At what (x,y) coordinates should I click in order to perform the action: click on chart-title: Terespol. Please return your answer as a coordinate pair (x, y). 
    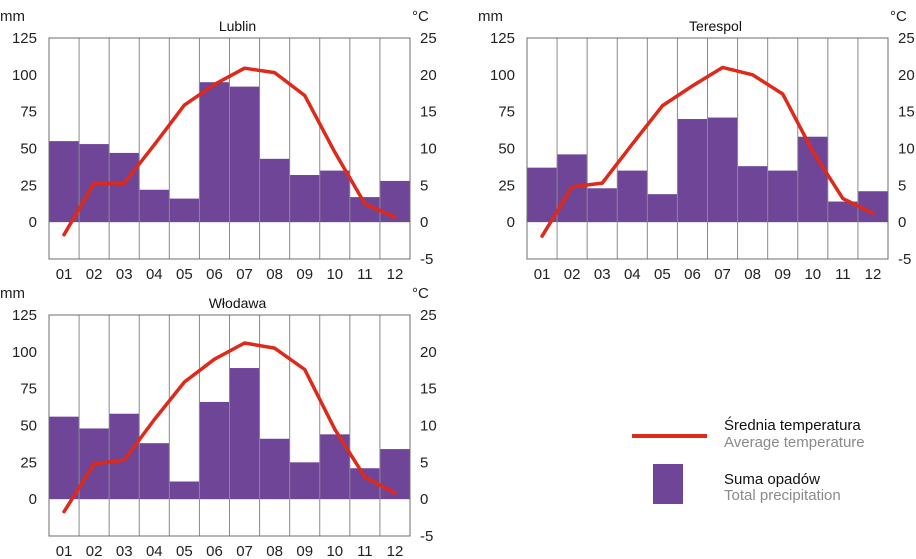
    Looking at the image, I should click on (715, 26).